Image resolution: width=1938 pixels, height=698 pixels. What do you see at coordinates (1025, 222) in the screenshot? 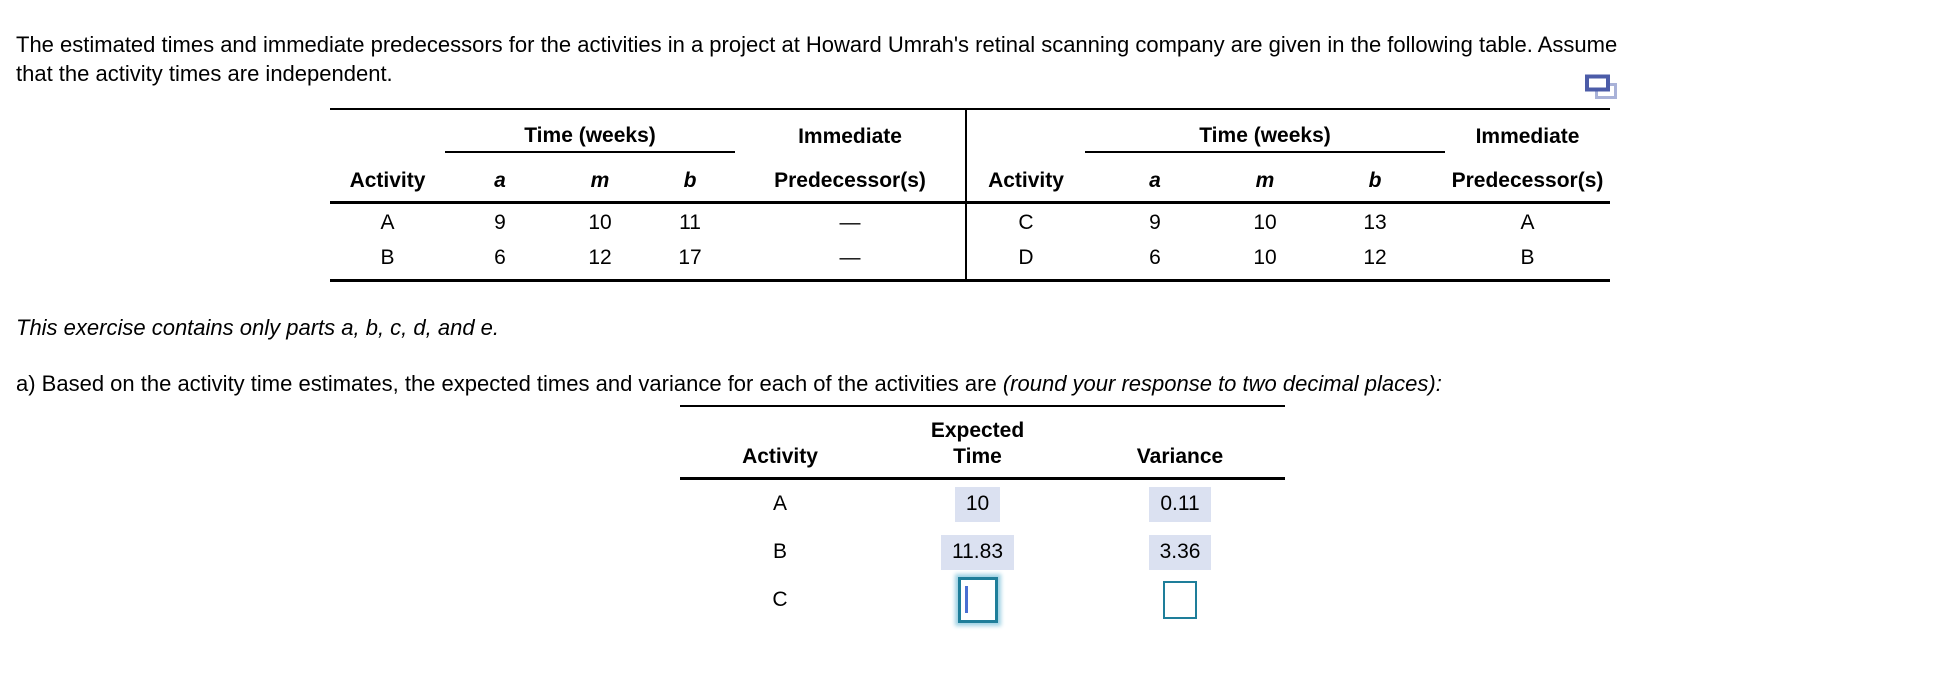
I see `cell-activity: C` at bounding box center [1025, 222].